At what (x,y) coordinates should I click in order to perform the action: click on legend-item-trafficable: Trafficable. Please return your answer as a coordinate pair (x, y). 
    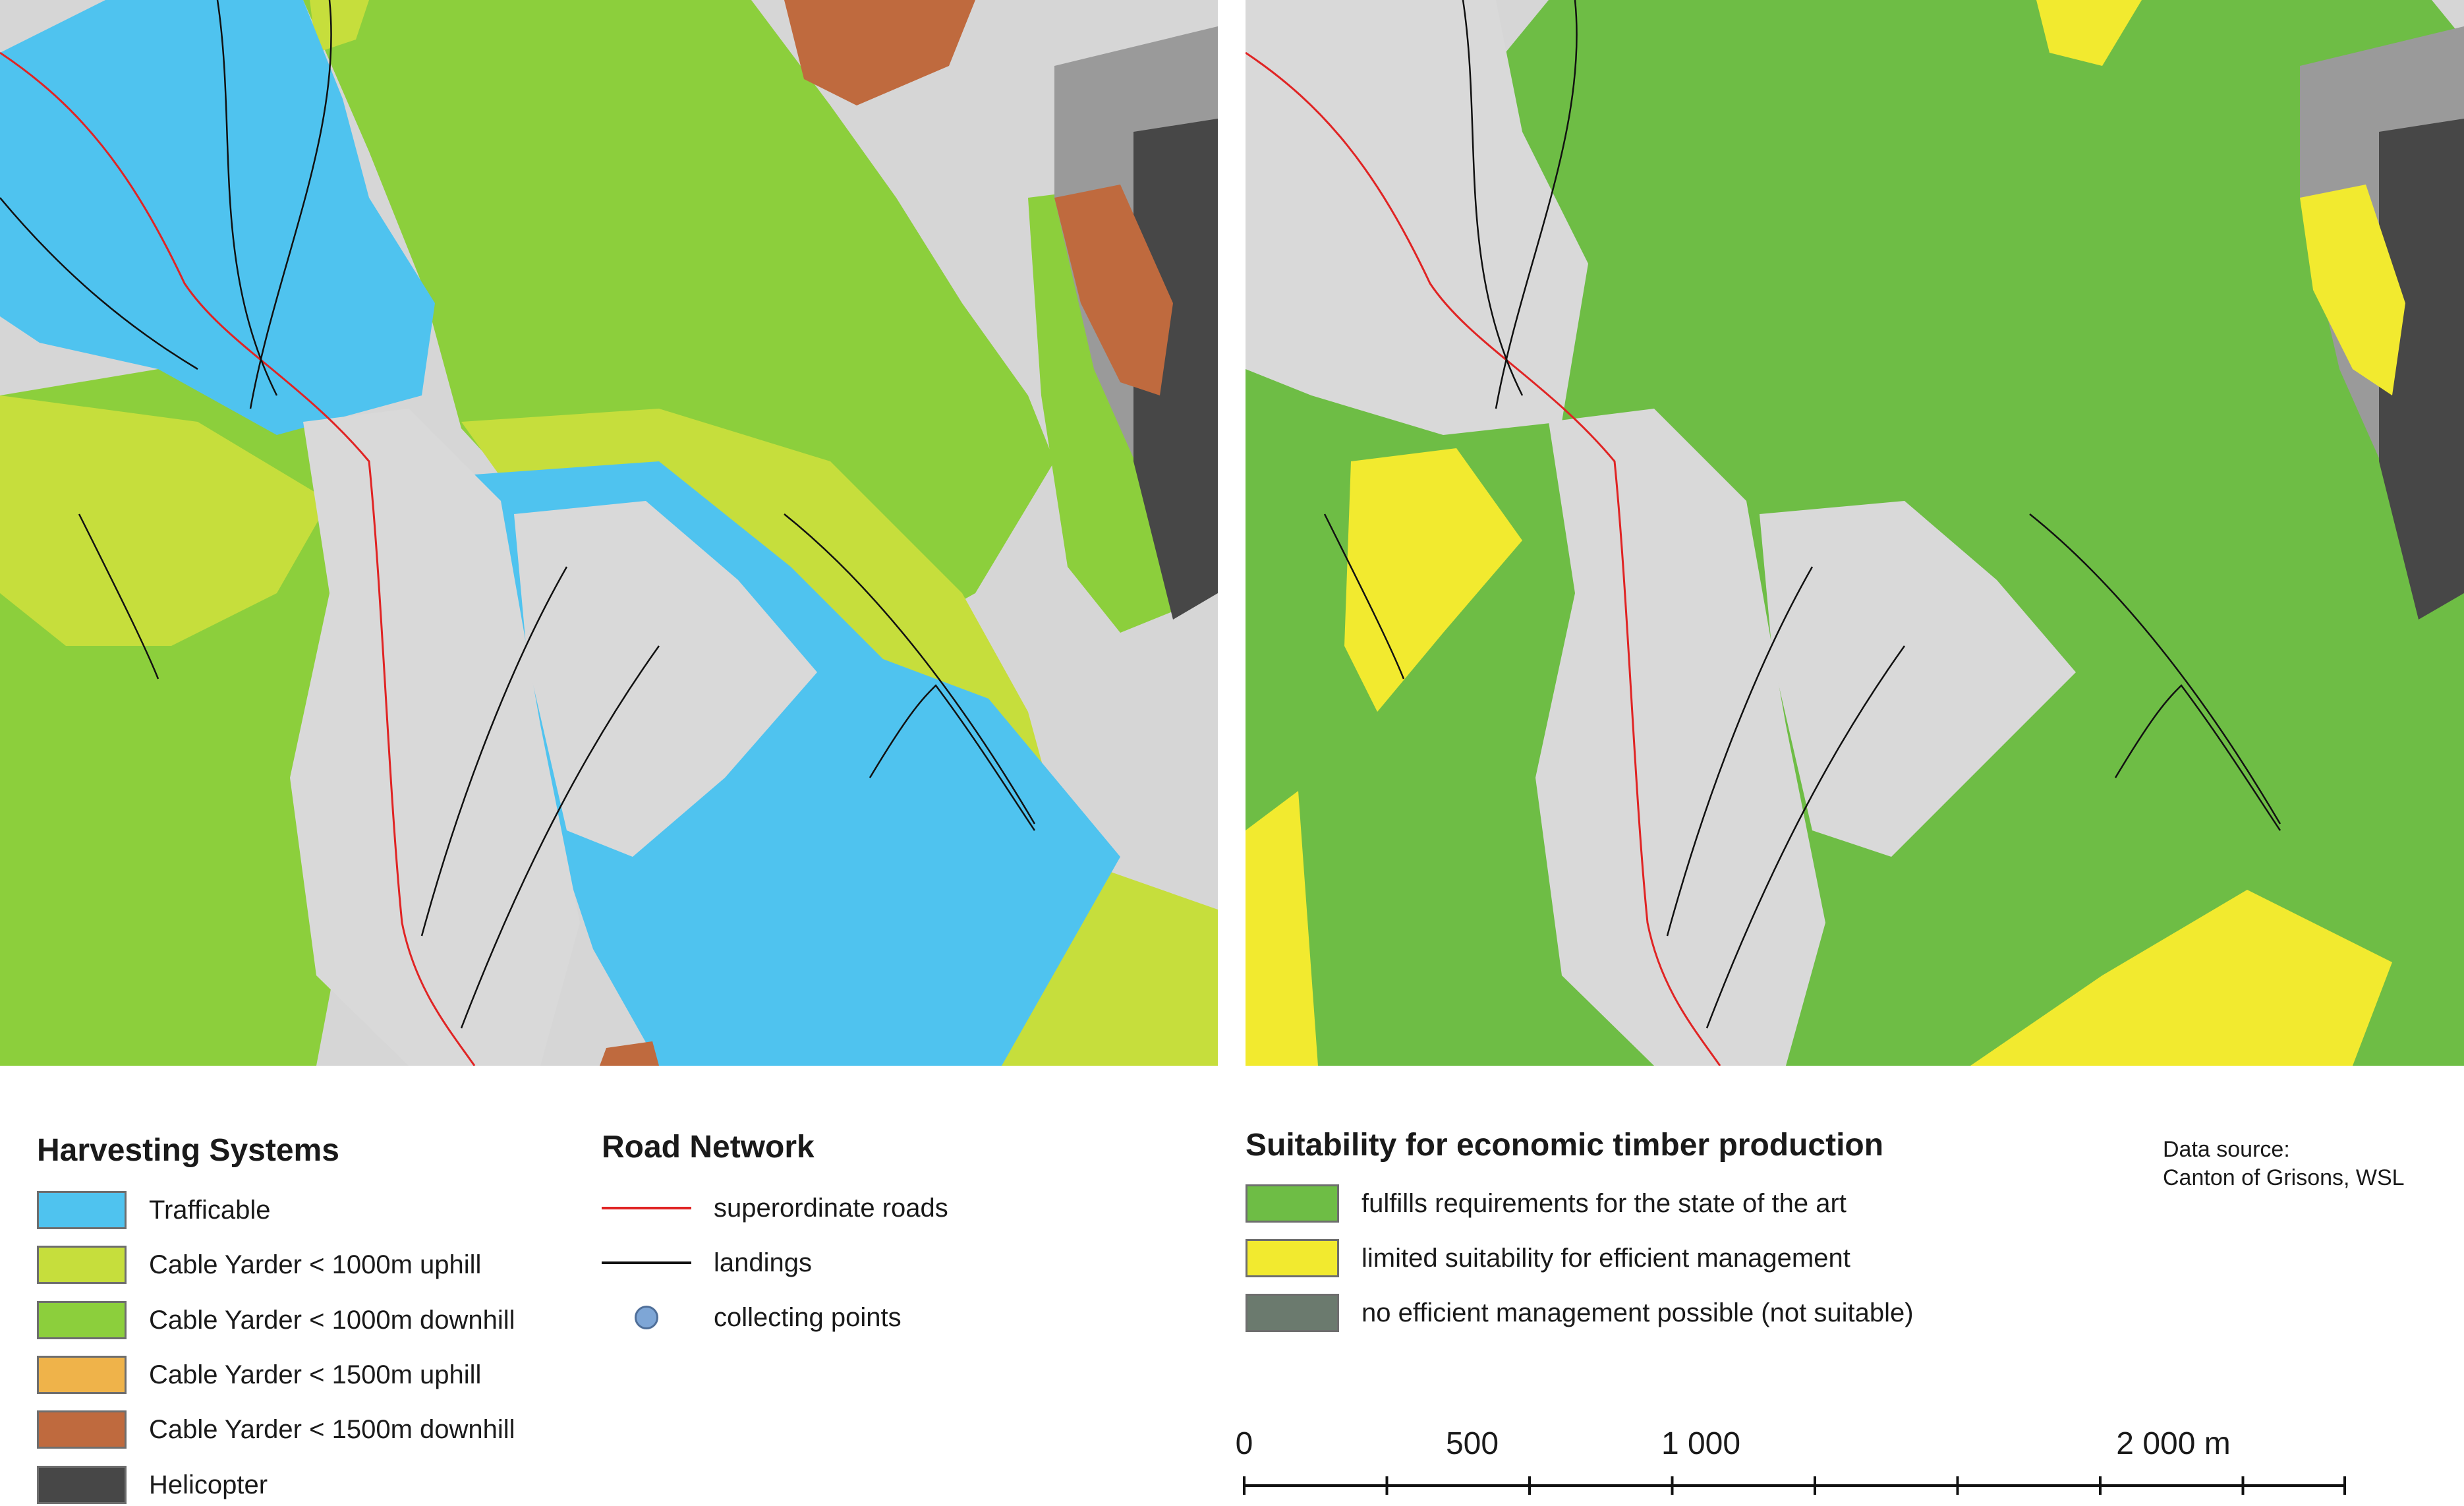
    Looking at the image, I should click on (154, 1210).